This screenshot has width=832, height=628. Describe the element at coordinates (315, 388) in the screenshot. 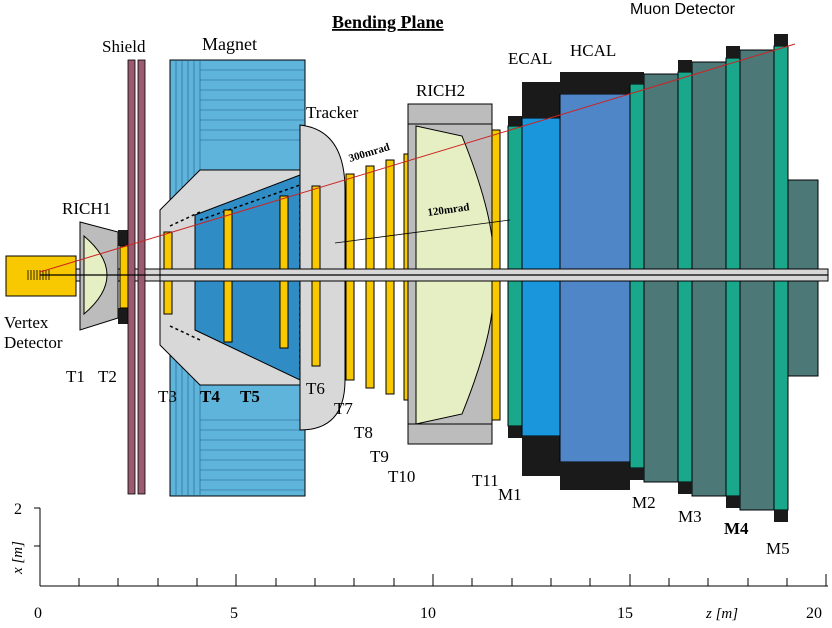

I see `label-t6: T6` at that location.